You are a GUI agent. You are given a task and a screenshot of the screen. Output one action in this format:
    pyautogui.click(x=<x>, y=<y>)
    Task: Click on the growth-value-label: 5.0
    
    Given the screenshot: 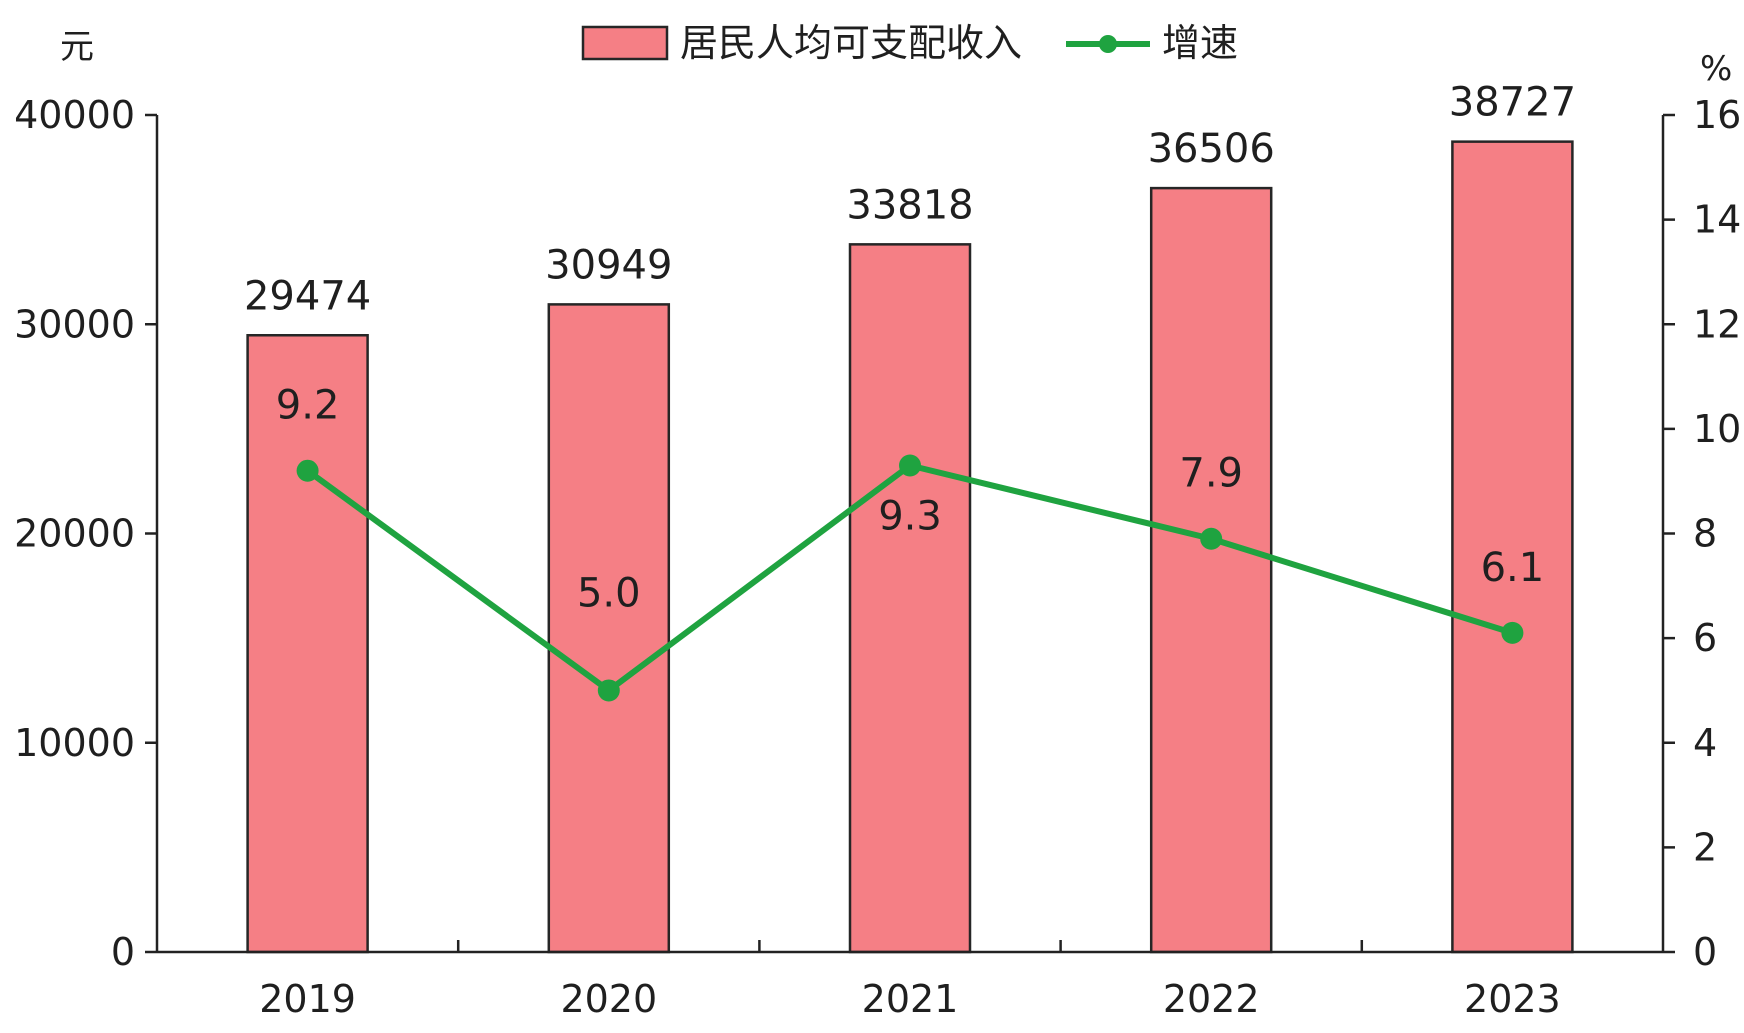 What is the action you would take?
    pyautogui.click(x=609, y=593)
    